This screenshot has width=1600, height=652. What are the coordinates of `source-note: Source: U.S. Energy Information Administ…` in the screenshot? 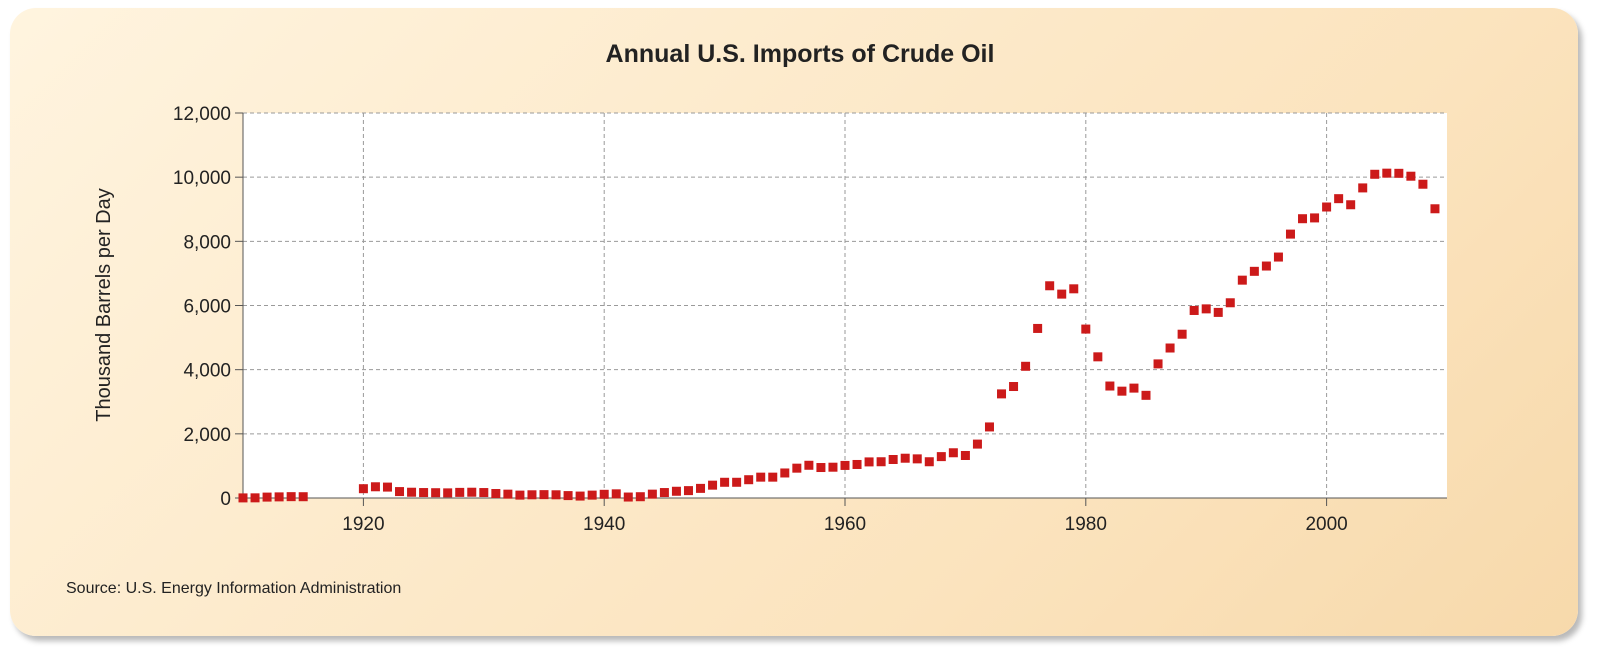 It's located at (234, 588).